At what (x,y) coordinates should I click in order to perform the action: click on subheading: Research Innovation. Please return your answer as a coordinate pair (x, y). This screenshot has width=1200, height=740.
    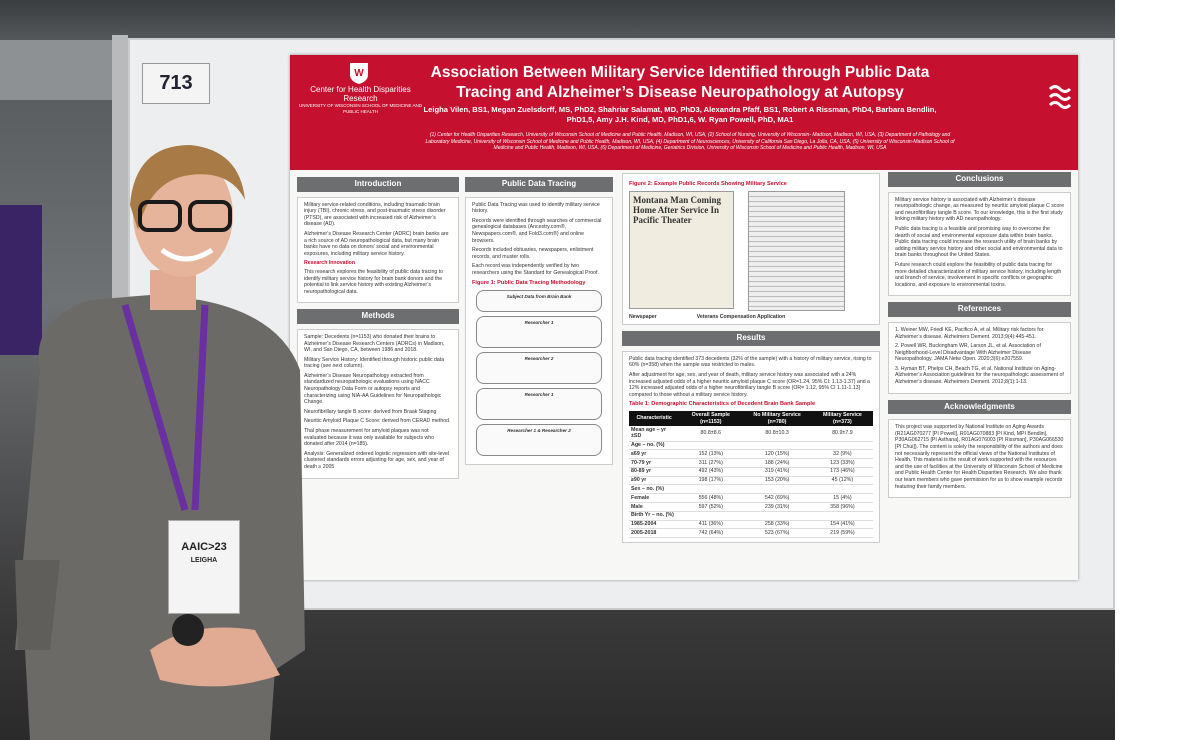
    Looking at the image, I should click on (330, 263).